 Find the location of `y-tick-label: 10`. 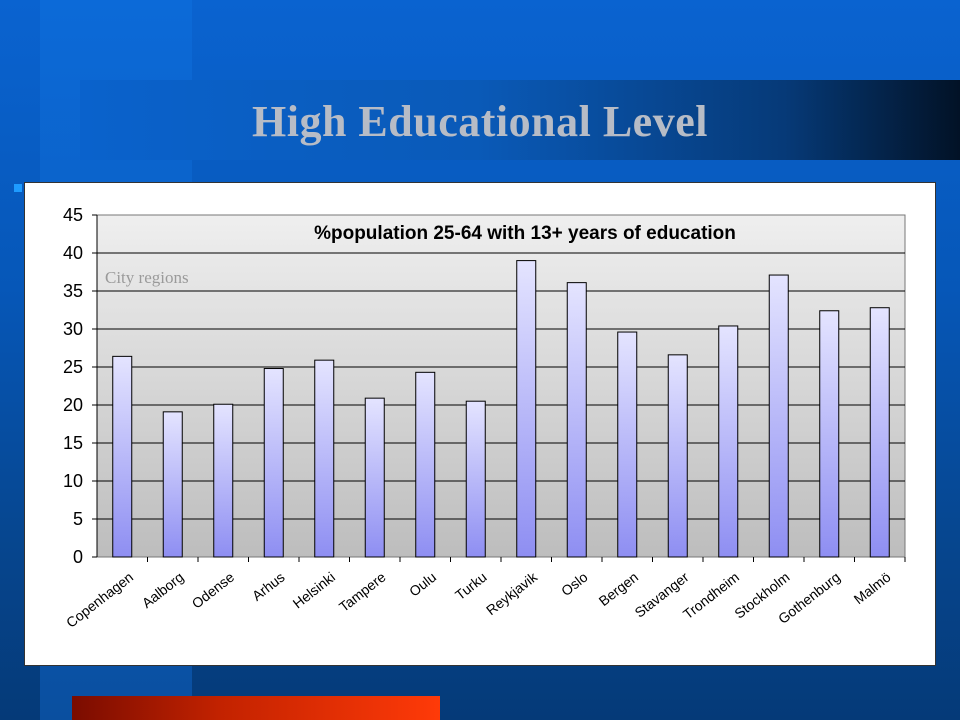

y-tick-label: 10 is located at coordinates (73, 481).